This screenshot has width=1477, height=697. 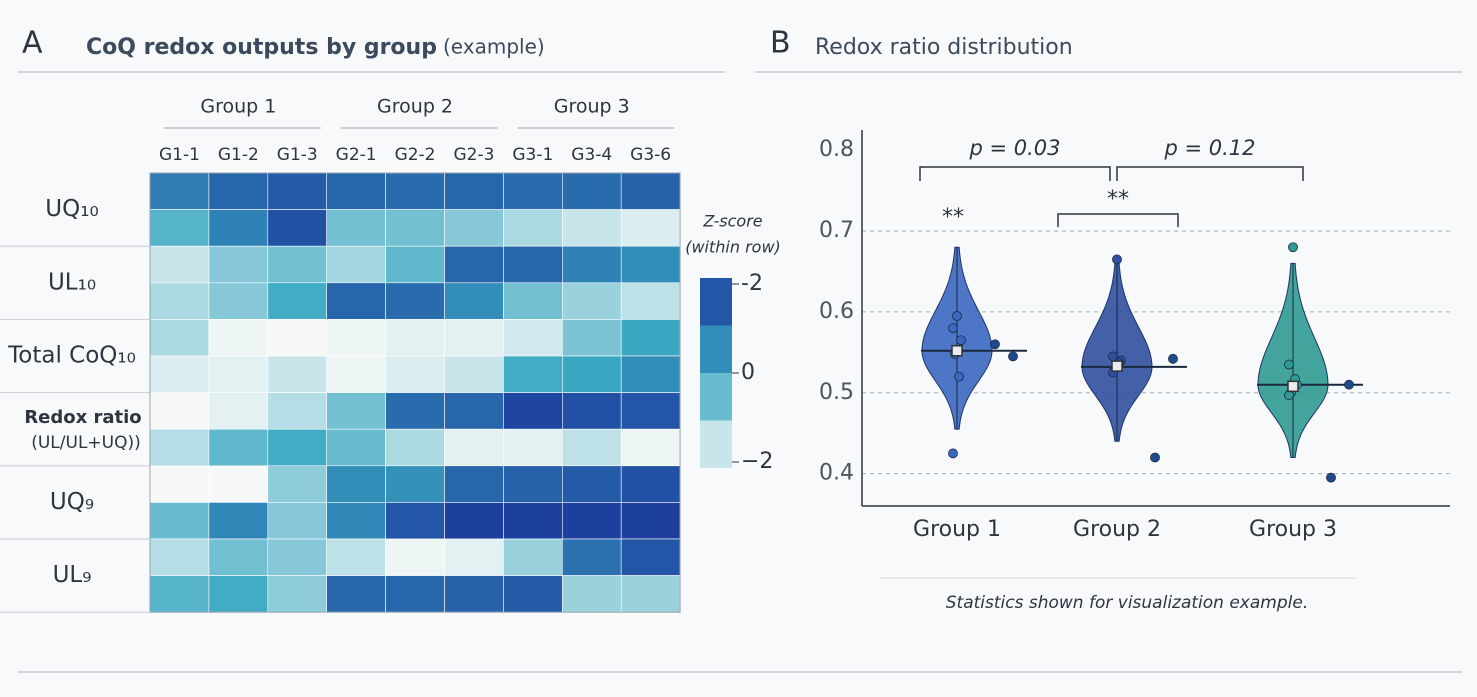 I want to click on panel-label: B, so click(x=780, y=43).